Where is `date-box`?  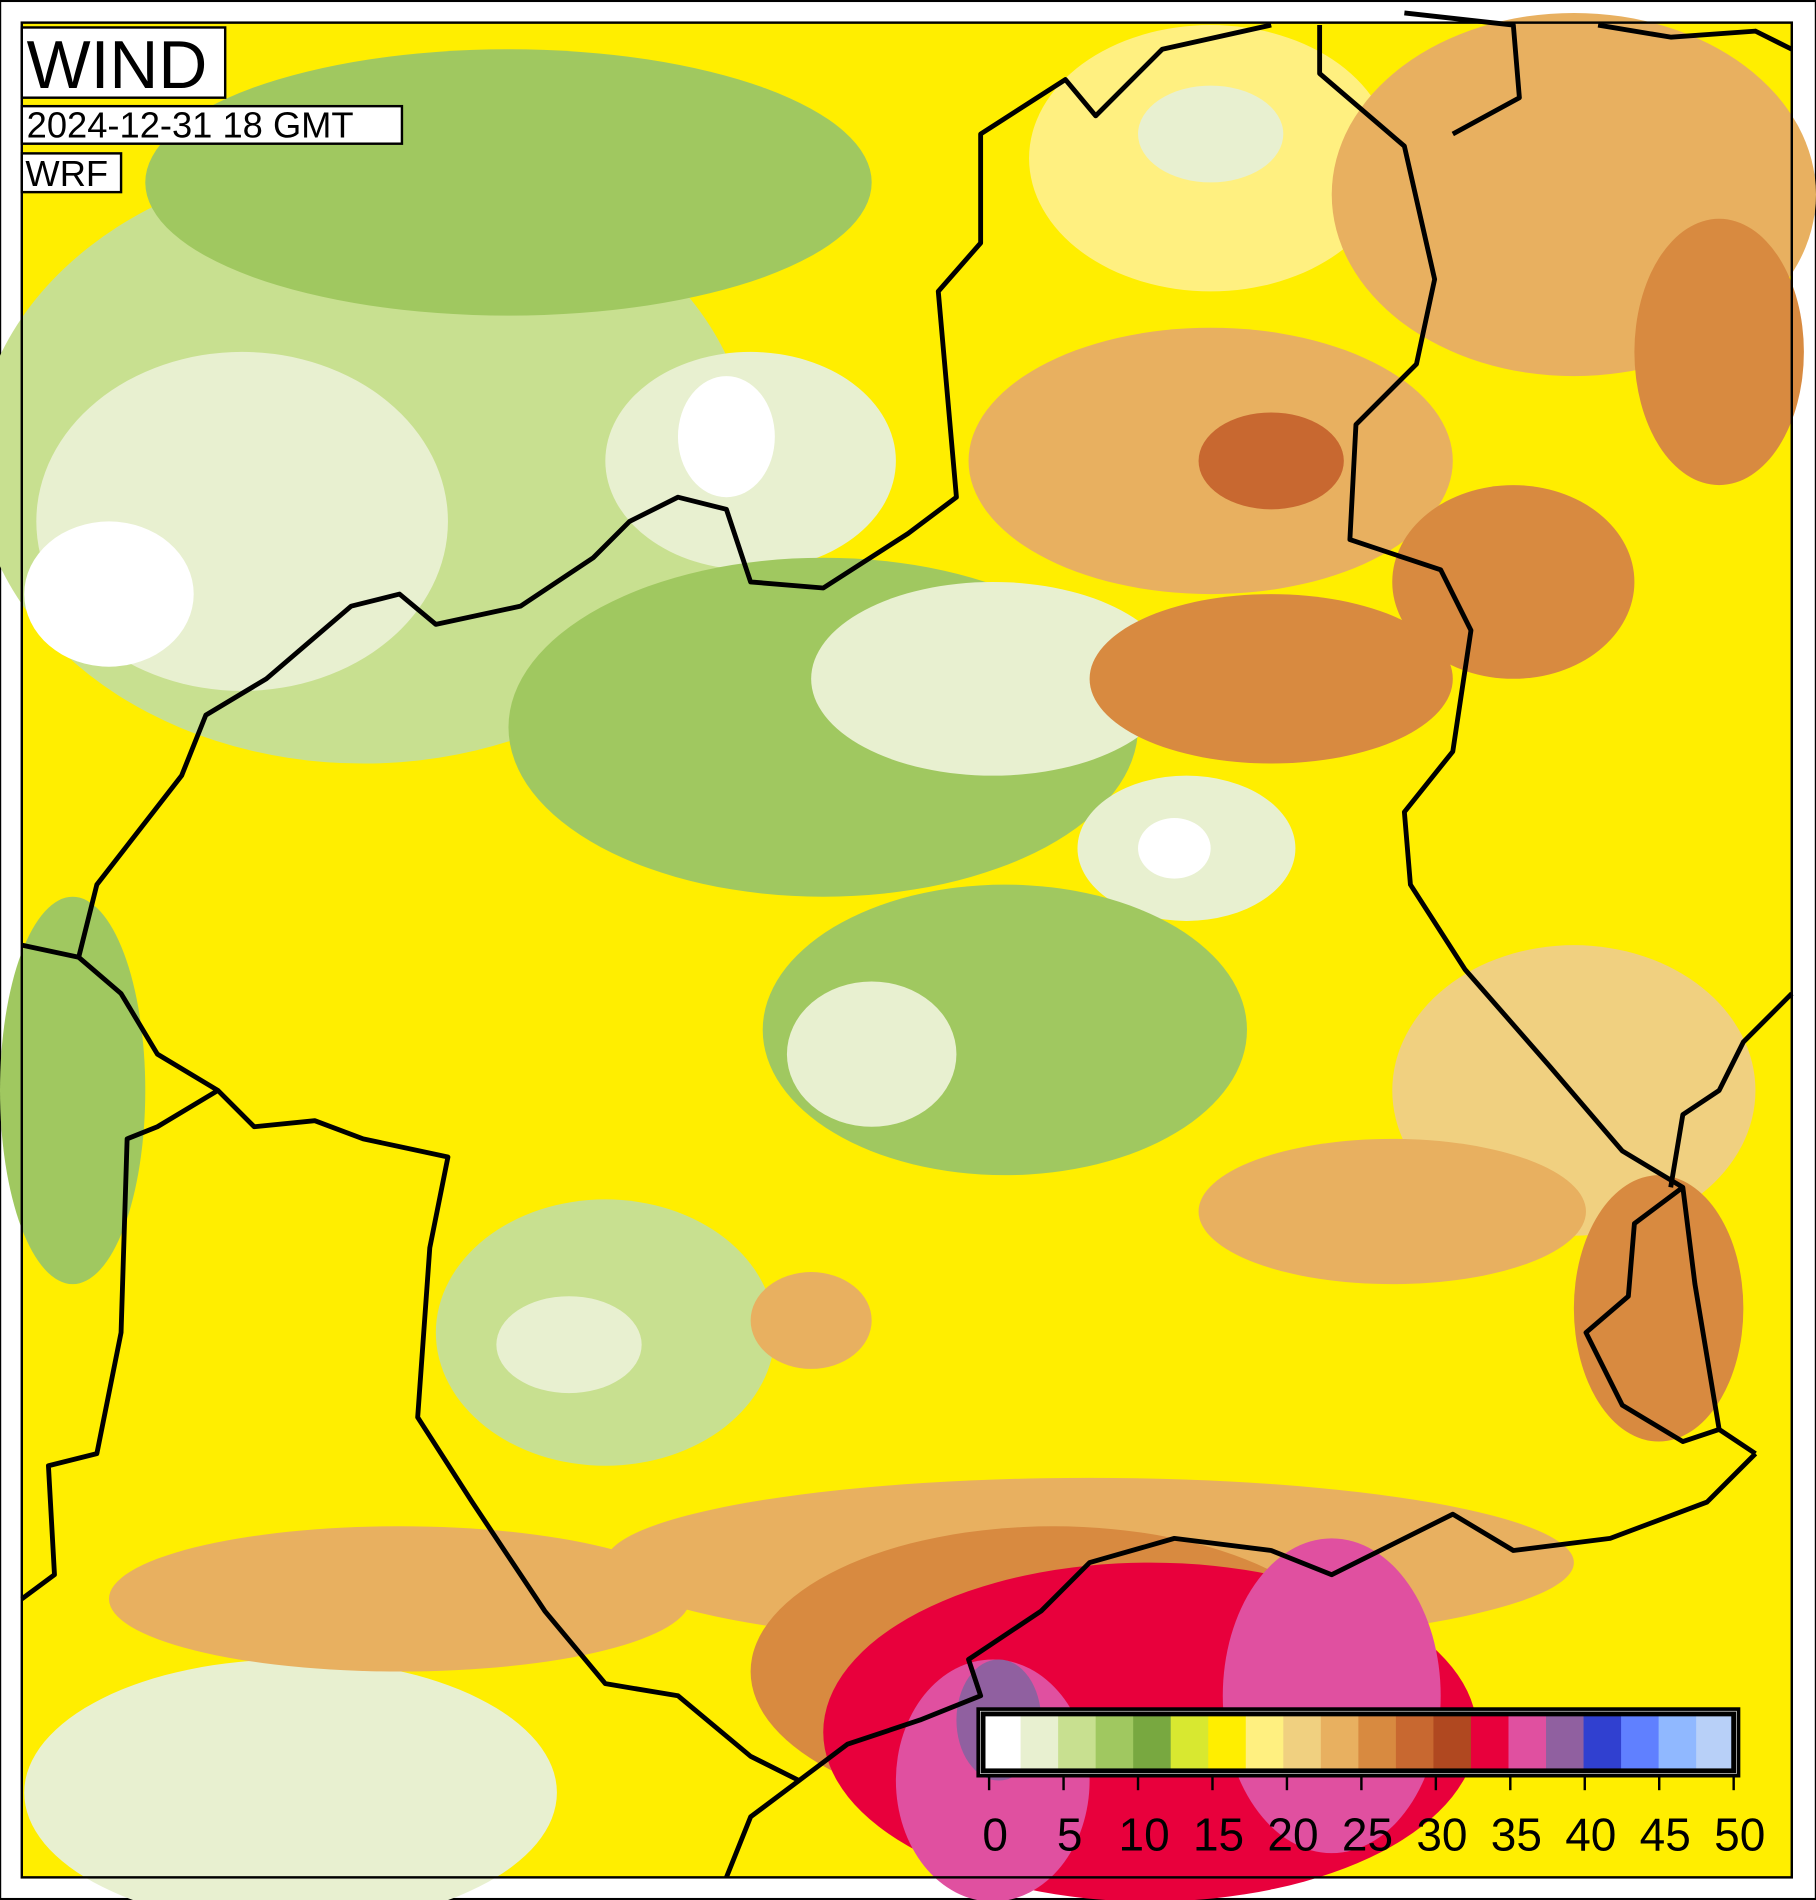
date-box is located at coordinates (212, 124).